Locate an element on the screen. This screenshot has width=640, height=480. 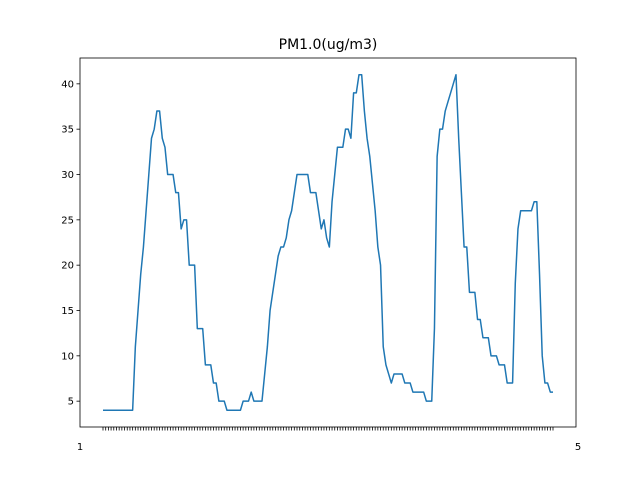
y-tick-label: 35 is located at coordinates (67, 130).